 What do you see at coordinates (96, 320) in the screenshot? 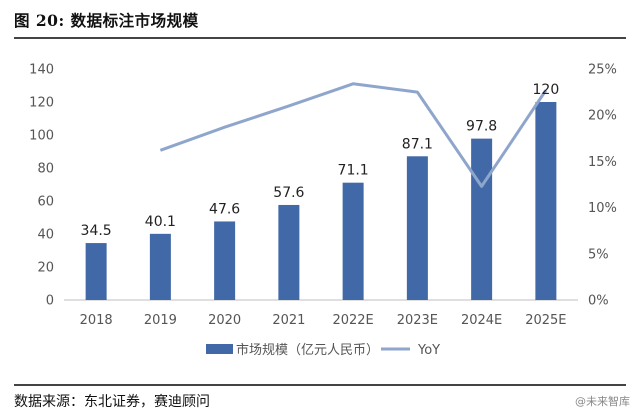
I see `x-tick-label: 2018` at bounding box center [96, 320].